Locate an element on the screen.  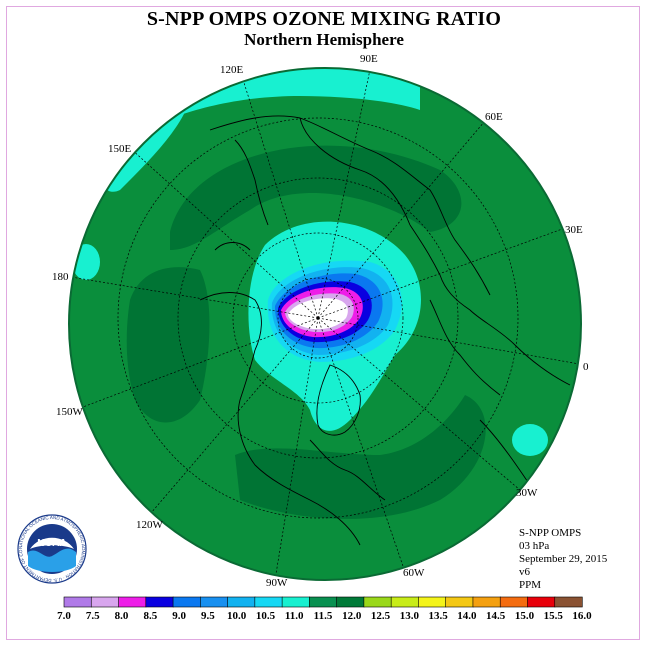
legend-tick-label-4: 9.0 is located at coordinates (179, 616).